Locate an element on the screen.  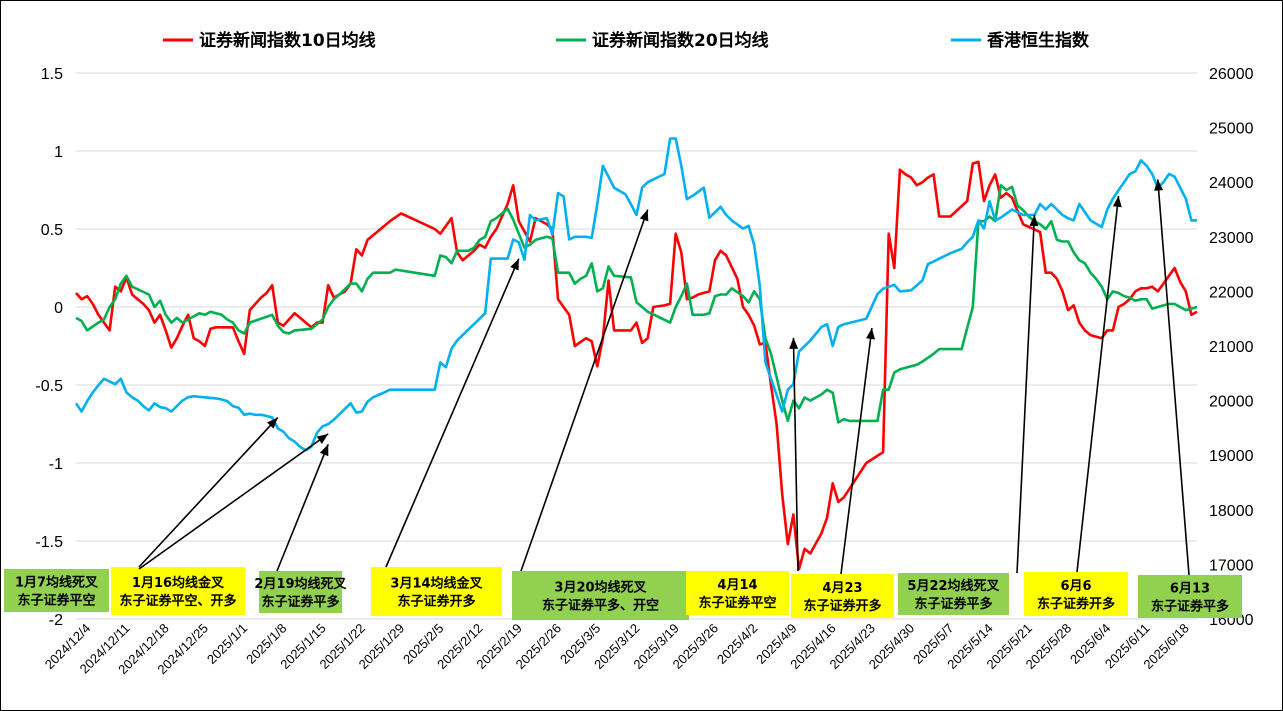
annotation-line2: 东子证券平空、开多 is located at coordinates (177, 601).